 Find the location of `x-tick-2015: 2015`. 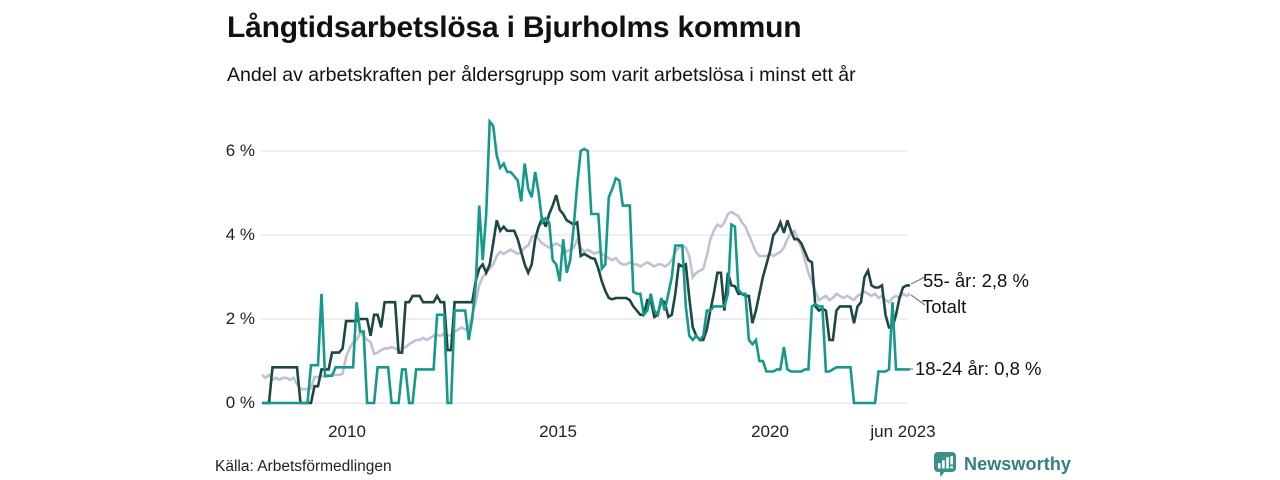

x-tick-2015: 2015 is located at coordinates (558, 431).